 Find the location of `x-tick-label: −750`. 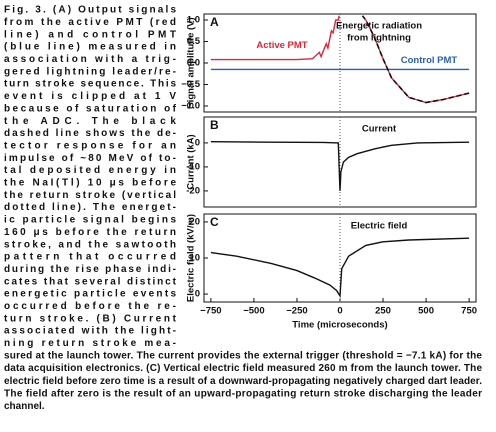

x-tick-label: −750 is located at coordinates (210, 311).